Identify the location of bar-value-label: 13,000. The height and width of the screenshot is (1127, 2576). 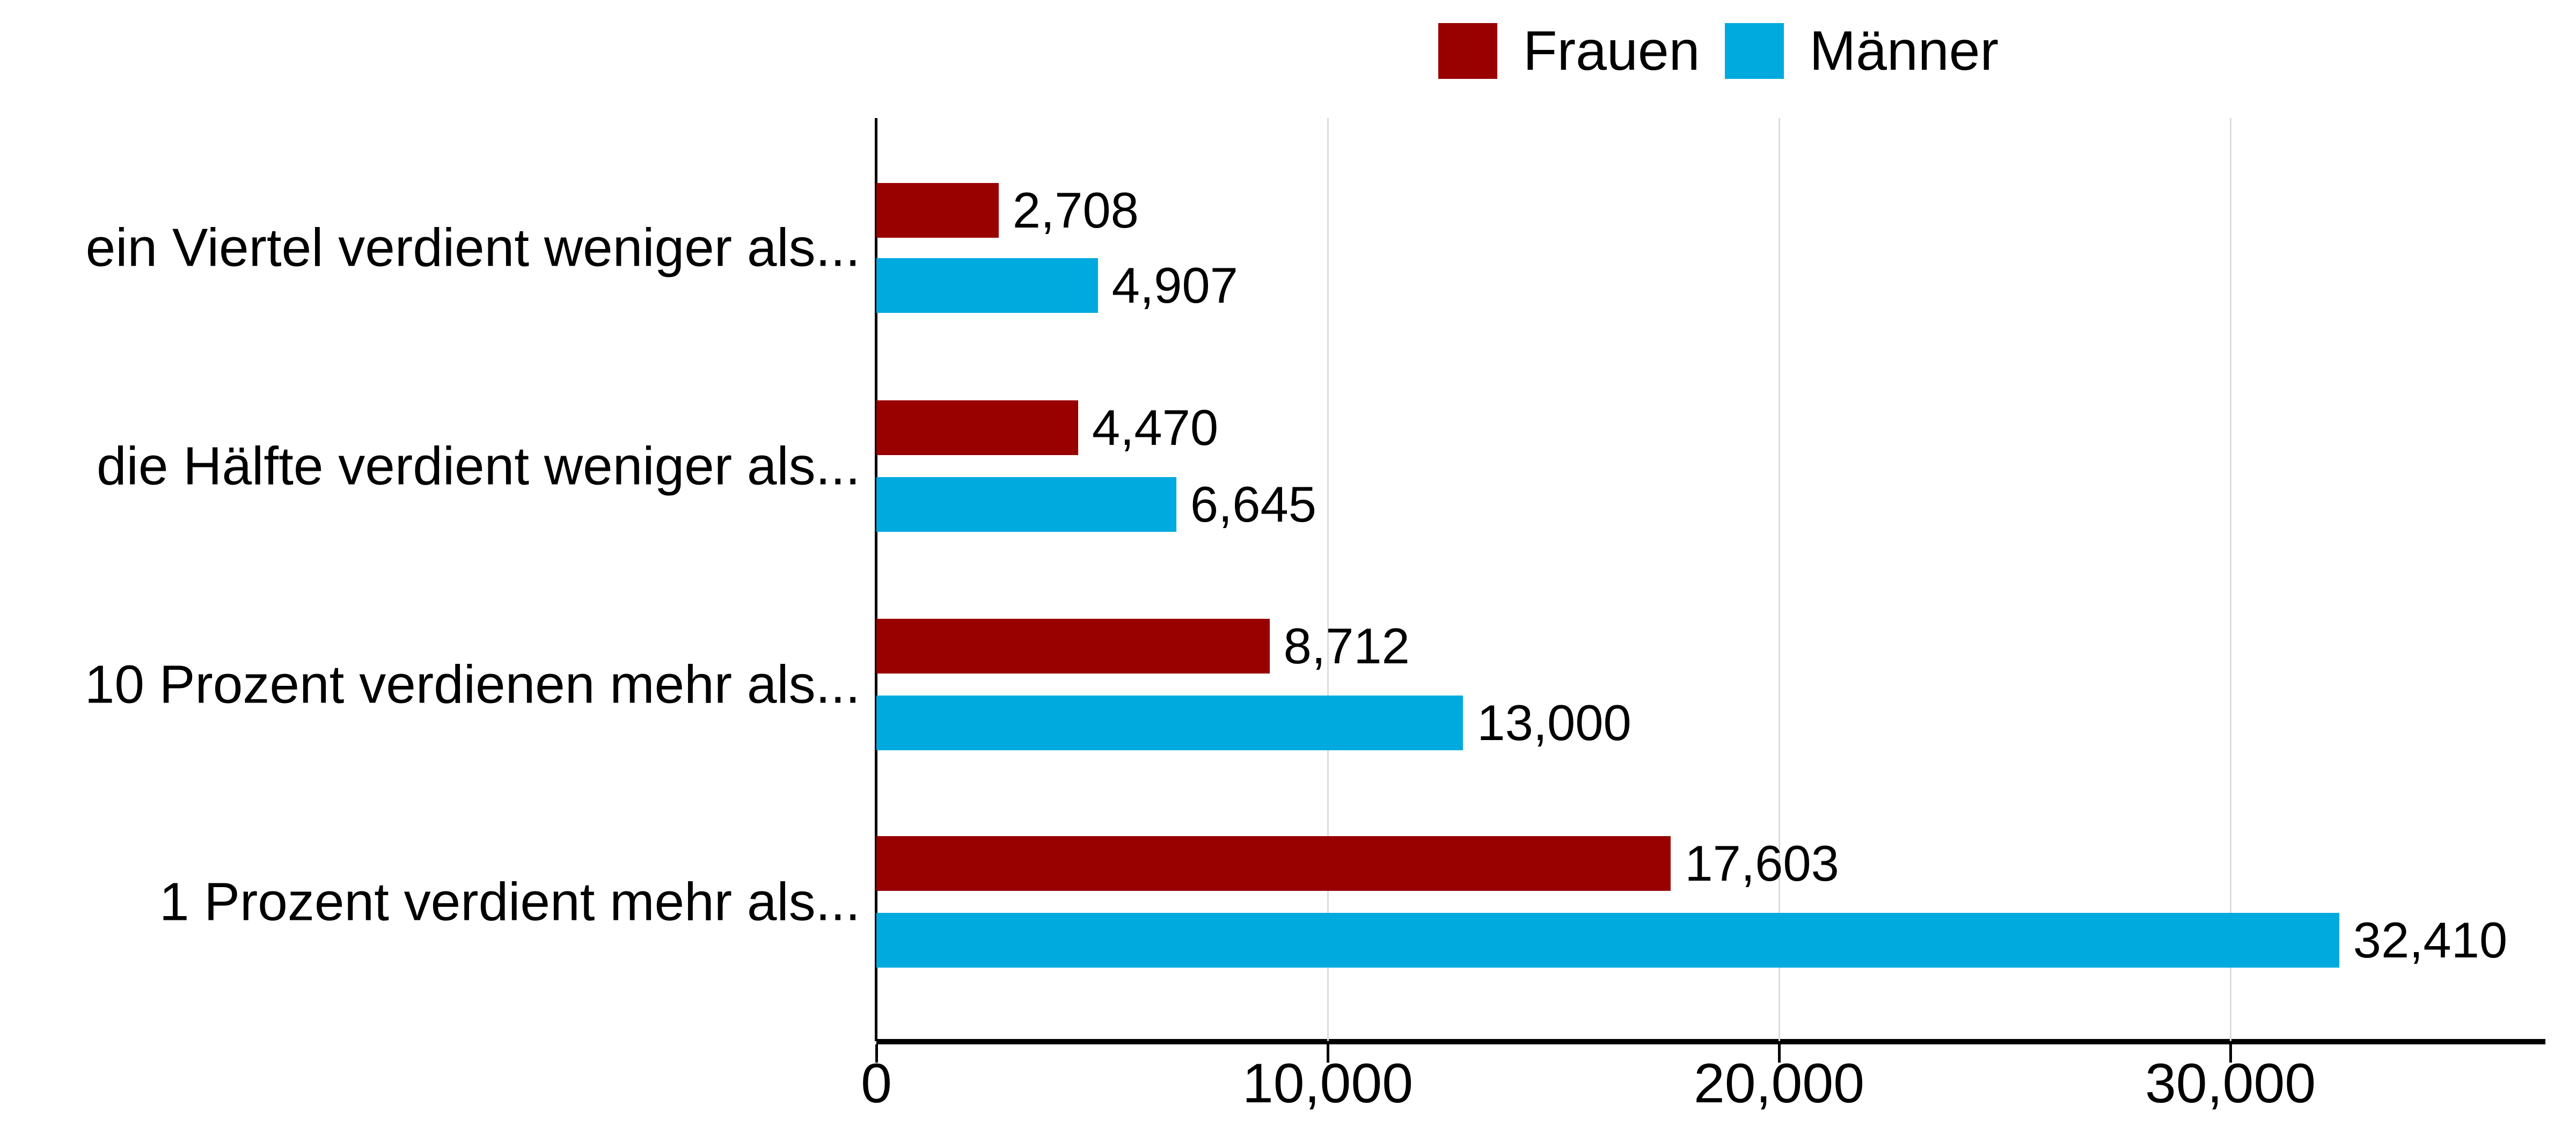
(1554, 722).